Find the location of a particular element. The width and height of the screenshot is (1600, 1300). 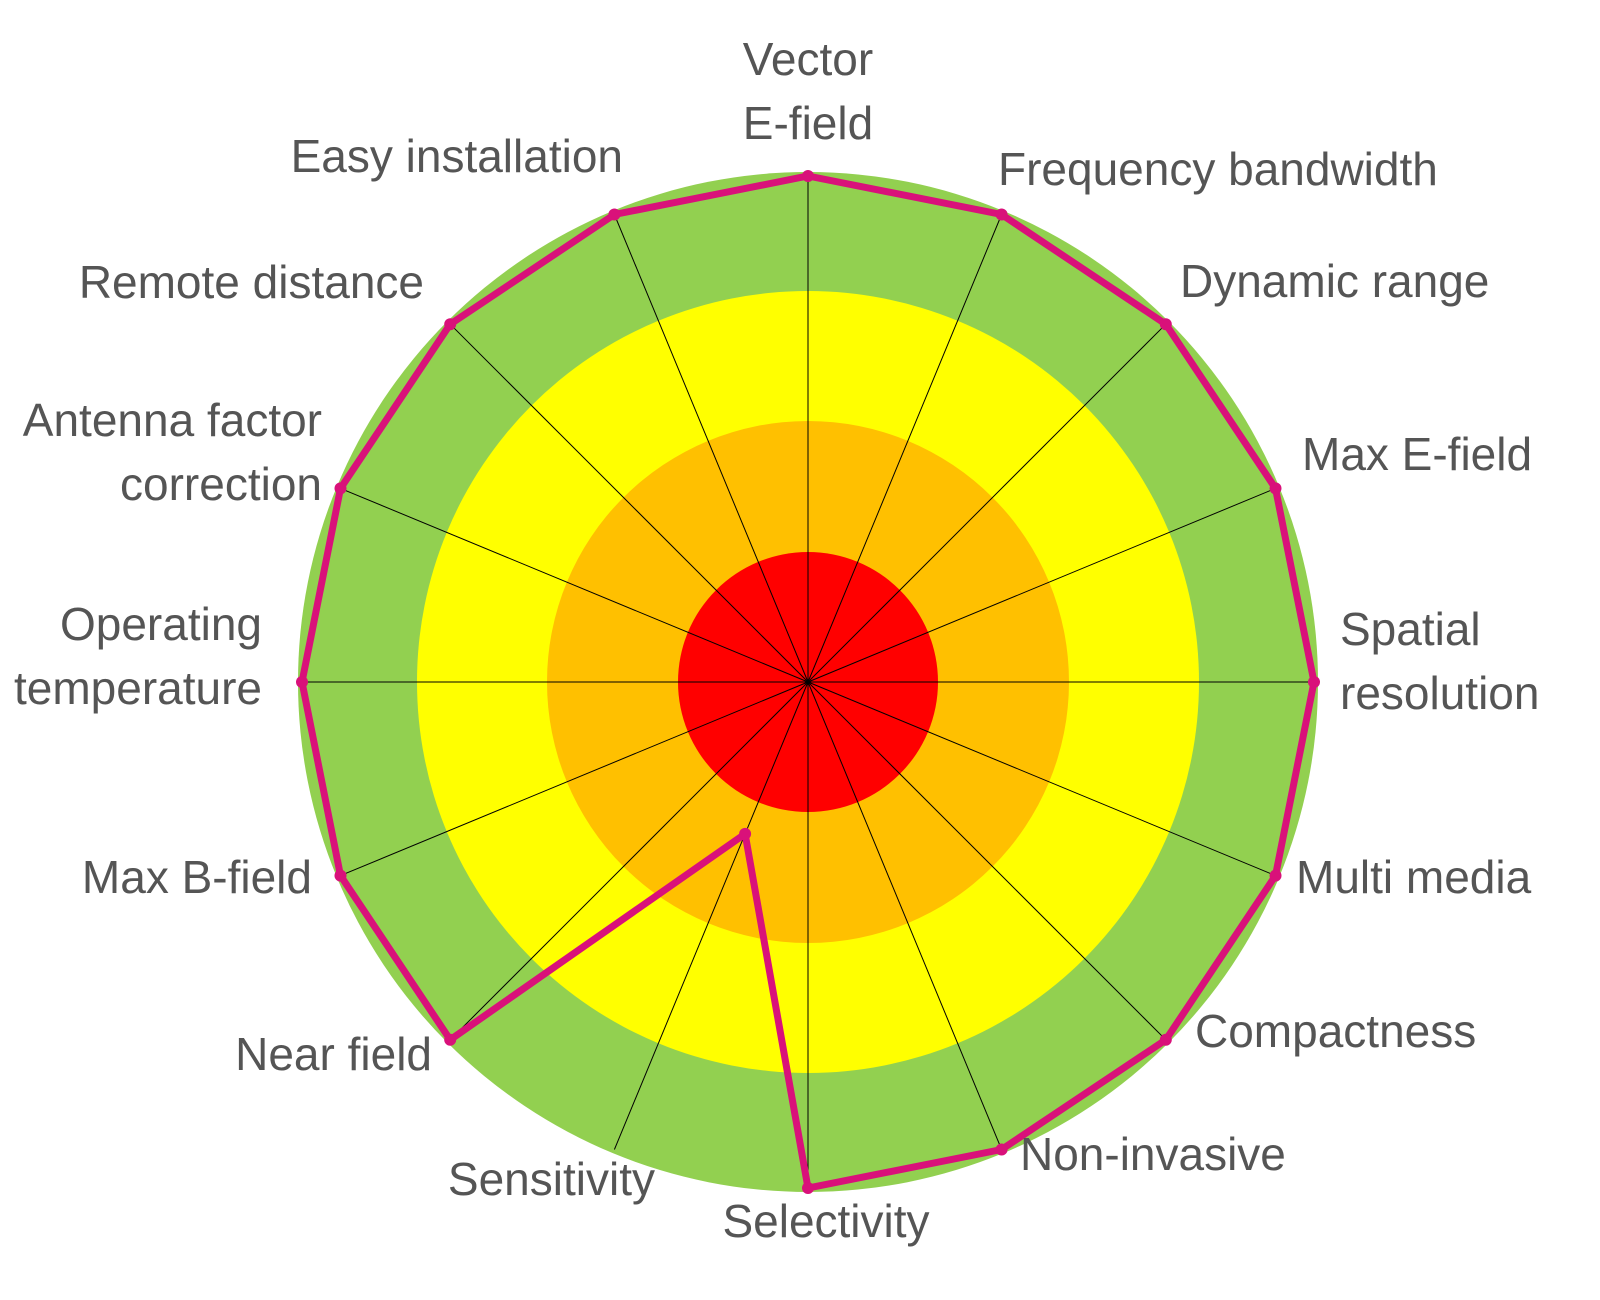

axis-label-11: Max B-field is located at coordinates (197, 877).